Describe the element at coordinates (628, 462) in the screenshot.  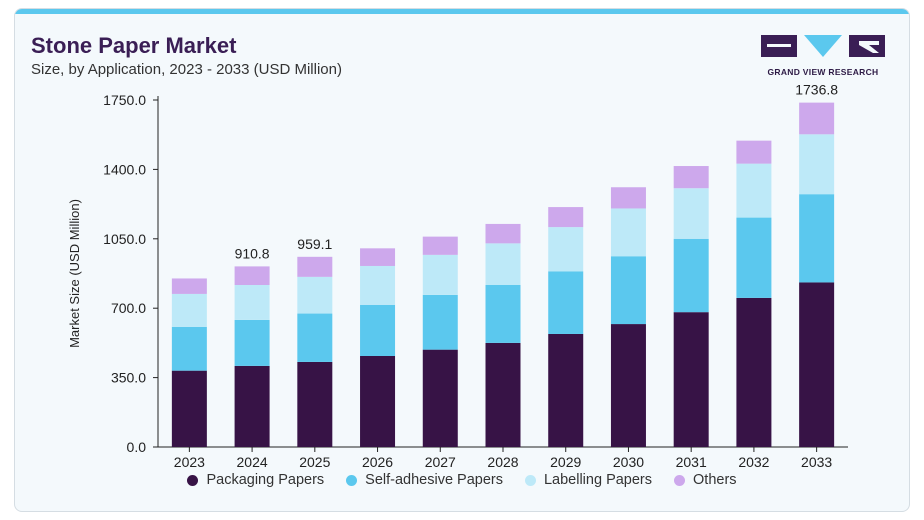
I see `x-tick-label: 2030` at that location.